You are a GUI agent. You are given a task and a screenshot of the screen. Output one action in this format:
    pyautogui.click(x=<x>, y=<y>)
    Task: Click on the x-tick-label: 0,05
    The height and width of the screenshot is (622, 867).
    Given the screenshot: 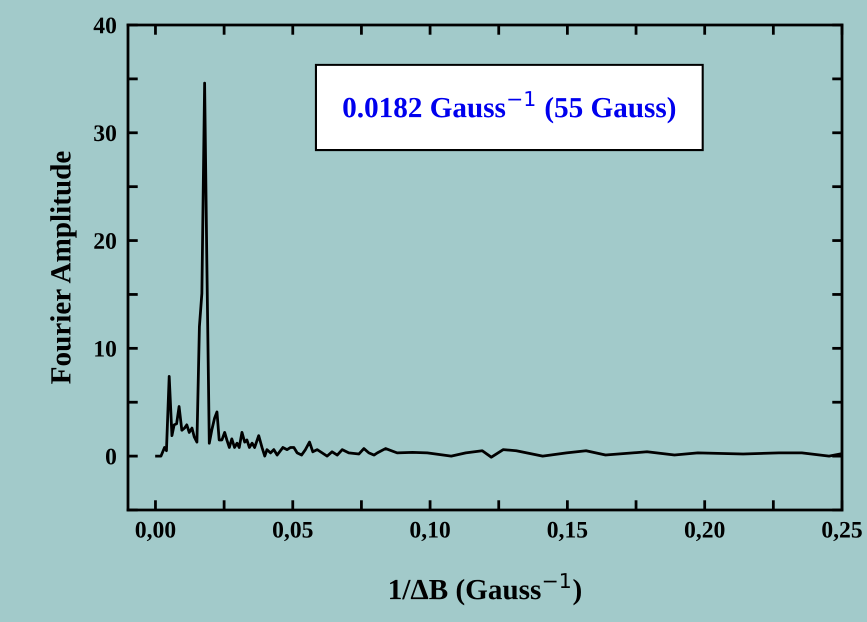 What is the action you would take?
    pyautogui.click(x=293, y=532)
    